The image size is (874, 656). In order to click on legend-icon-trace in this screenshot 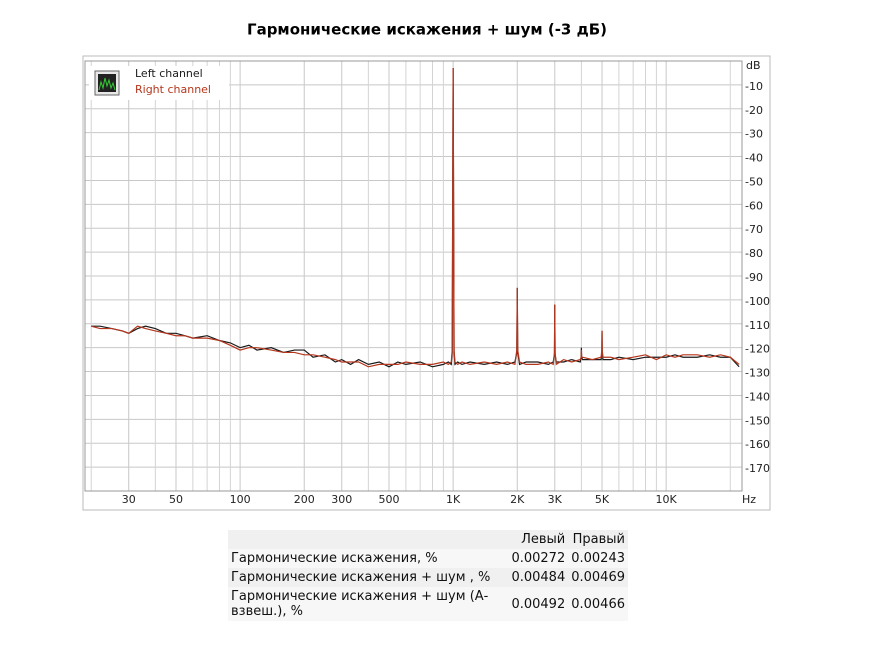, I will do `click(107, 84)`.